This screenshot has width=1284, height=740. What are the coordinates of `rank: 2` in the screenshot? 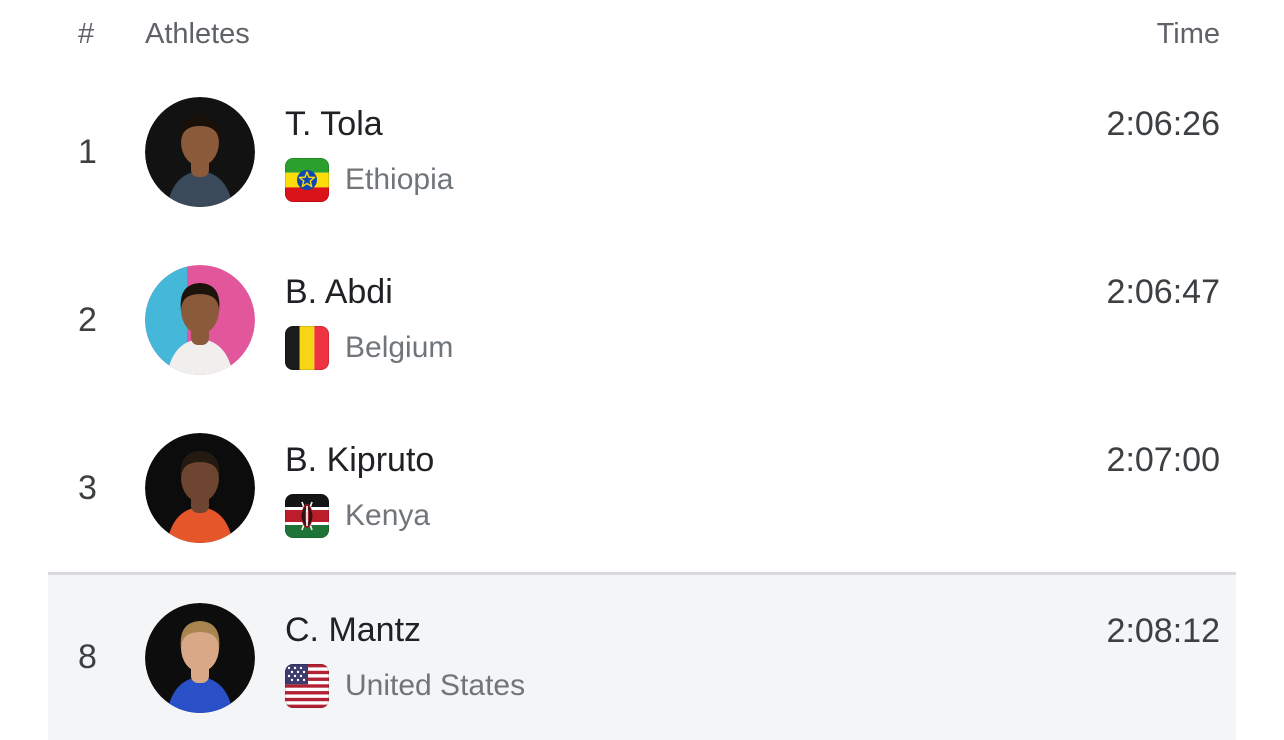 It's located at (87, 319).